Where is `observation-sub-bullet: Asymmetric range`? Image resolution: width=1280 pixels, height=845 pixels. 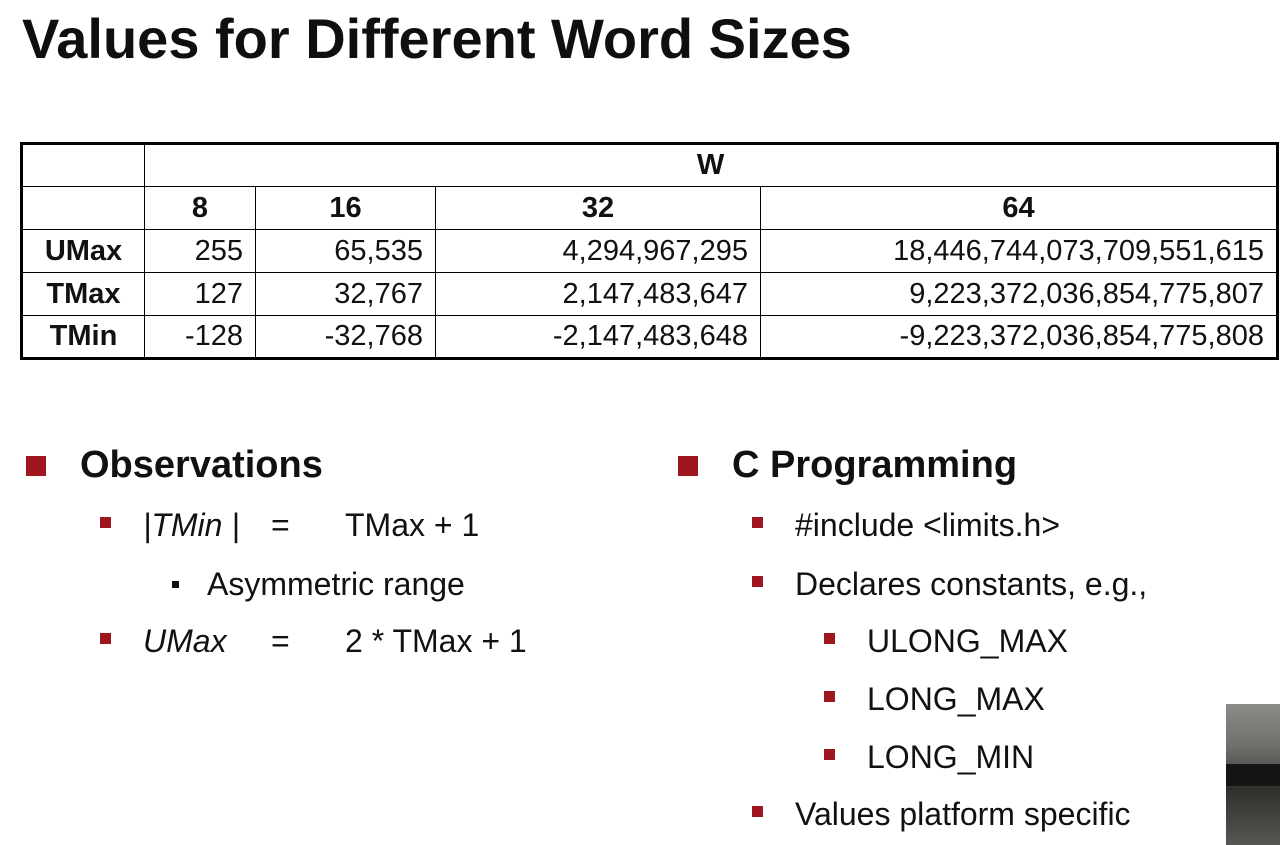 observation-sub-bullet: Asymmetric range is located at coordinates (318, 584).